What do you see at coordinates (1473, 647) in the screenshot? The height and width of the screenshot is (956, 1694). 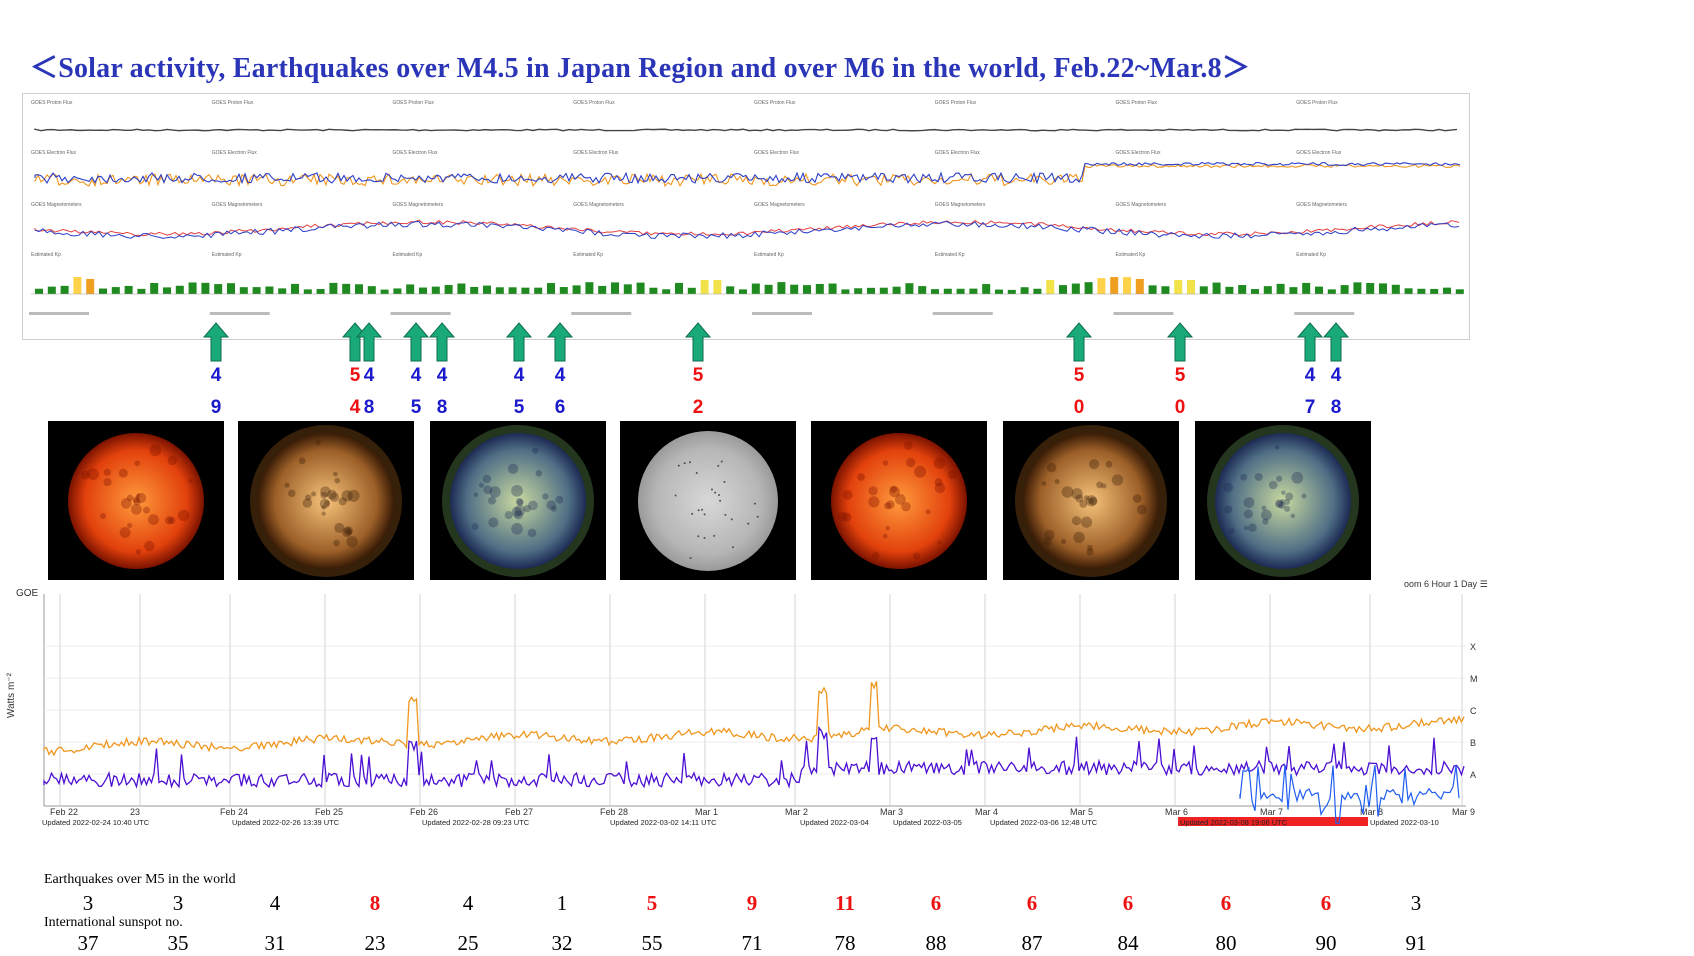 I see `flare-class-label: X` at bounding box center [1473, 647].